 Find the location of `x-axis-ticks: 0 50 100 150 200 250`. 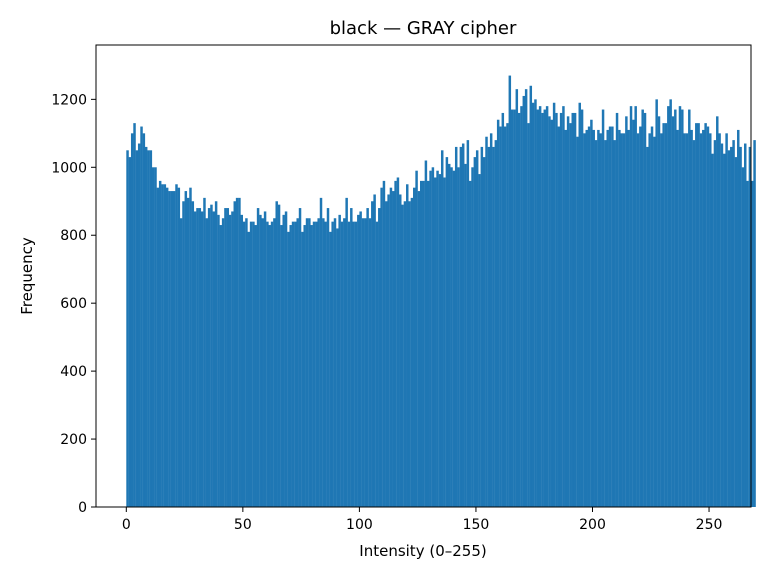

x-axis-ticks: 0 50 100 150 200 250 is located at coordinates (422, 520).